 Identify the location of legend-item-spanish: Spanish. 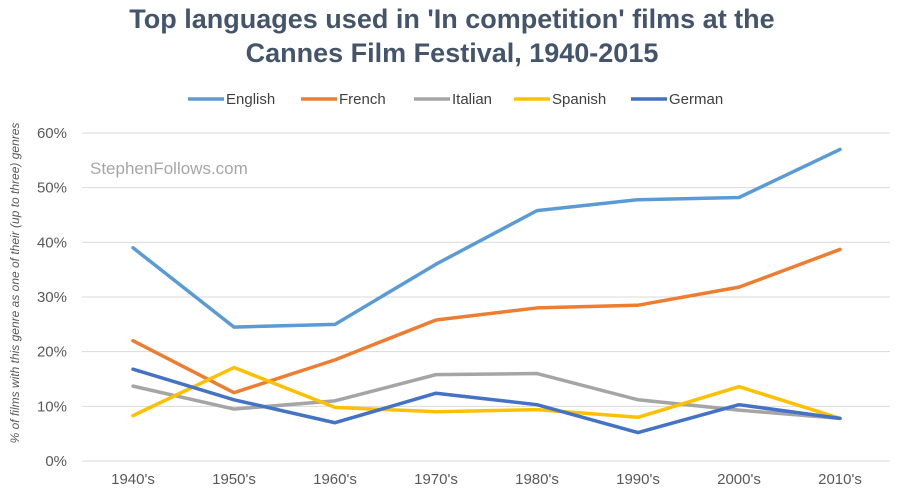
(560, 99).